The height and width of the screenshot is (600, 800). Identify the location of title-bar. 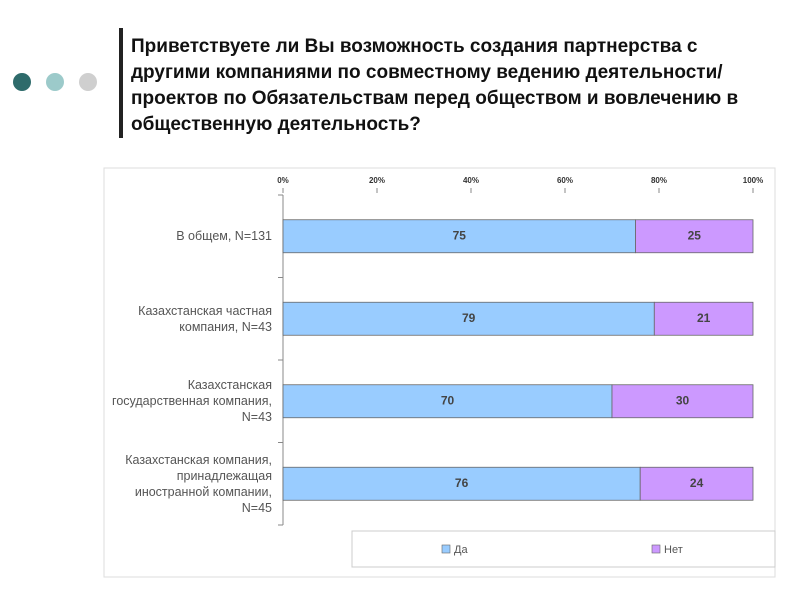
(121, 83).